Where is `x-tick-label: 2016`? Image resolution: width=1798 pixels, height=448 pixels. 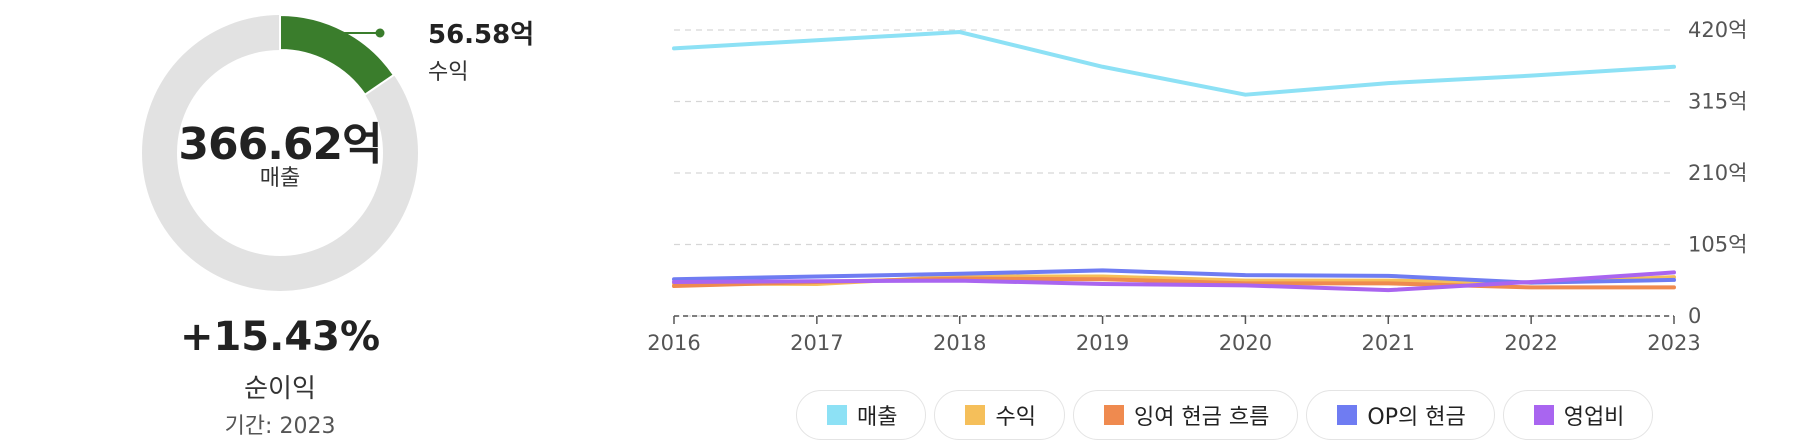 x-tick-label: 2016 is located at coordinates (673, 343).